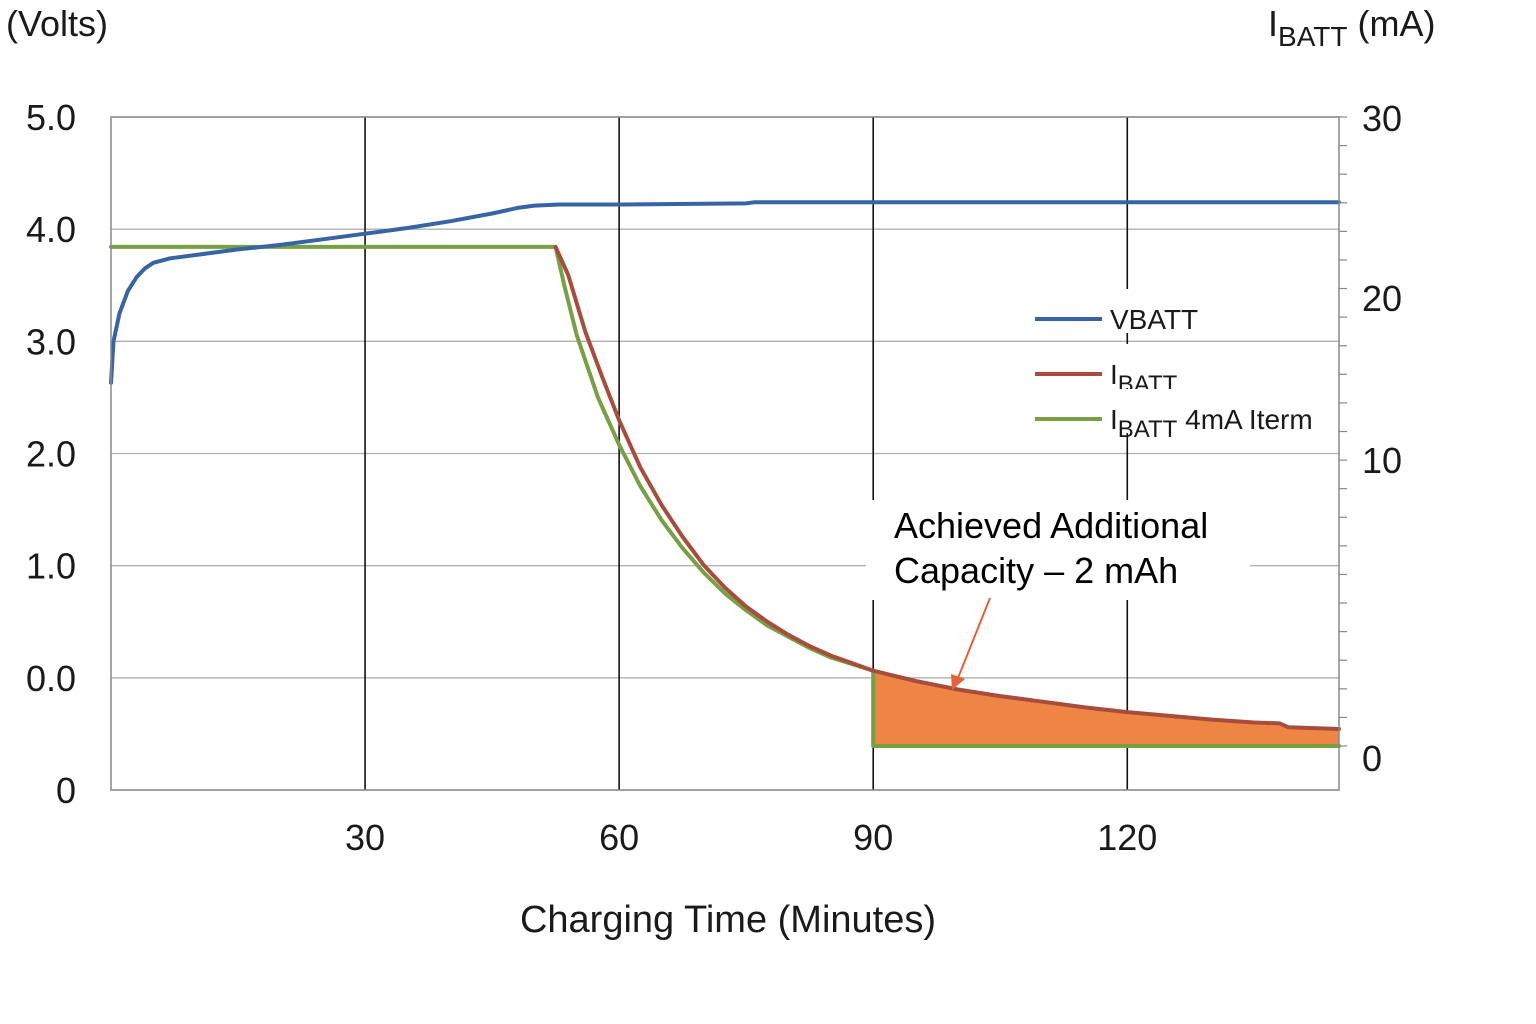  Describe the element at coordinates (51, 566) in the screenshot. I see `left-tick-label: 1.0` at that location.